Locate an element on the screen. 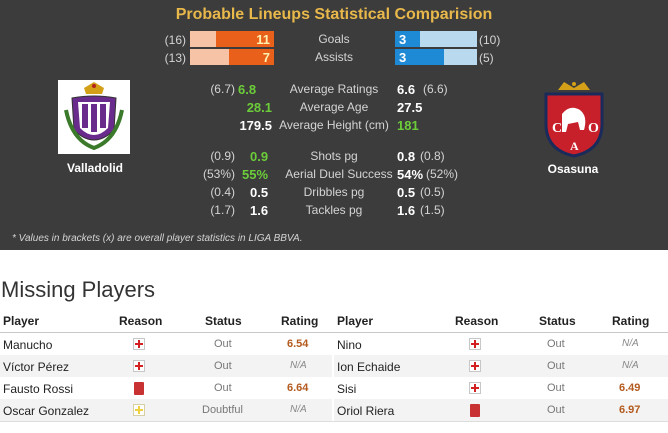 The image size is (668, 433). away-dribbles-overall: (0.5) is located at coordinates (432, 192).